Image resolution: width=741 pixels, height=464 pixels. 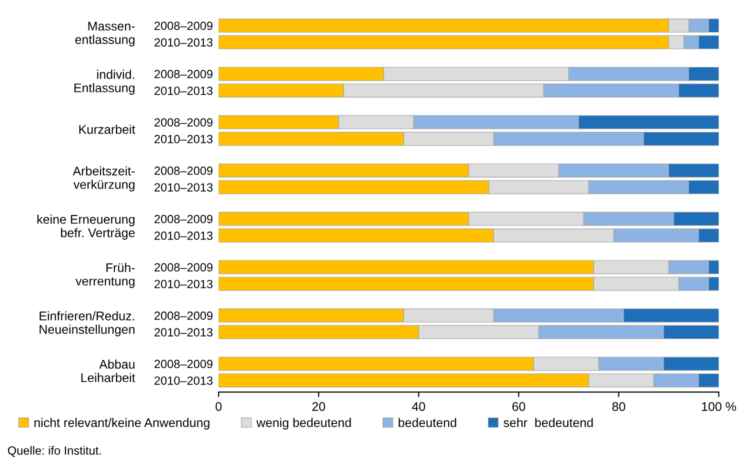 I want to click on source-note: Quelle: ifo Institut., so click(x=54, y=451).